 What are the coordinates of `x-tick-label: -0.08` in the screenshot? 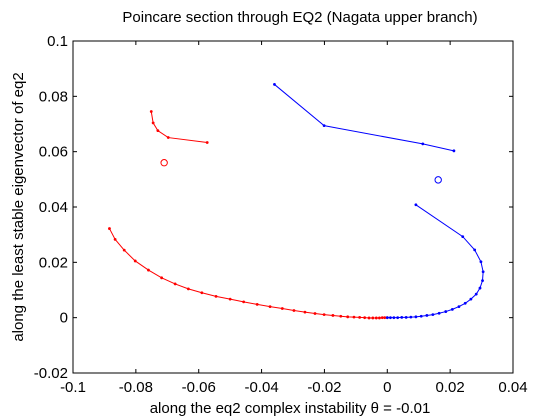 It's located at (136, 387).